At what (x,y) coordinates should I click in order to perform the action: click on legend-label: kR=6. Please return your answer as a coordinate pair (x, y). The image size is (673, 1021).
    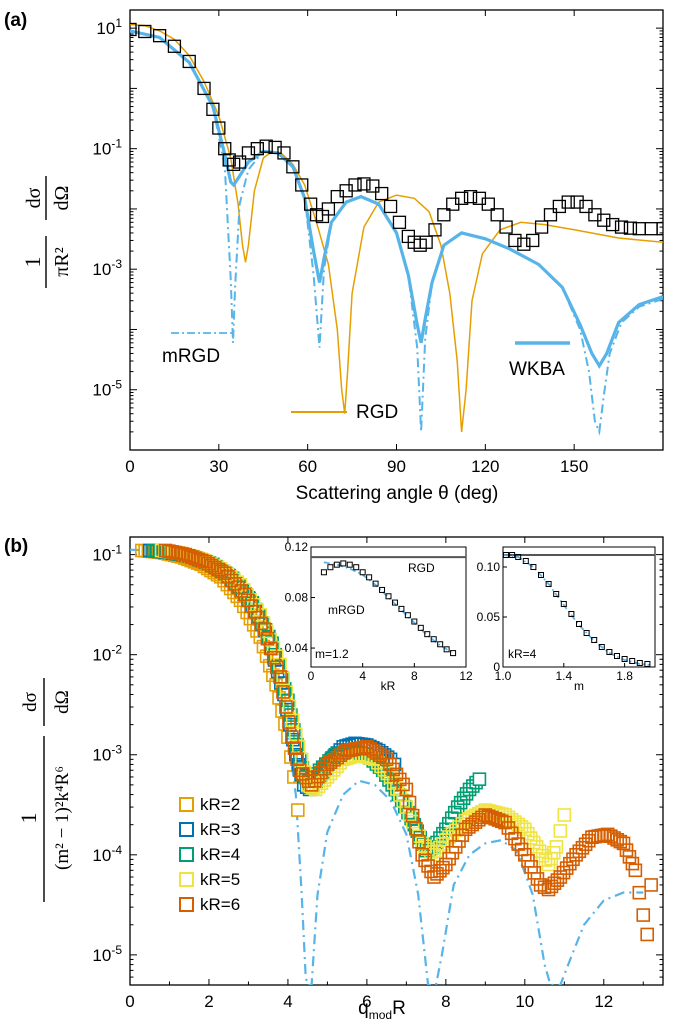
    Looking at the image, I should click on (220, 904).